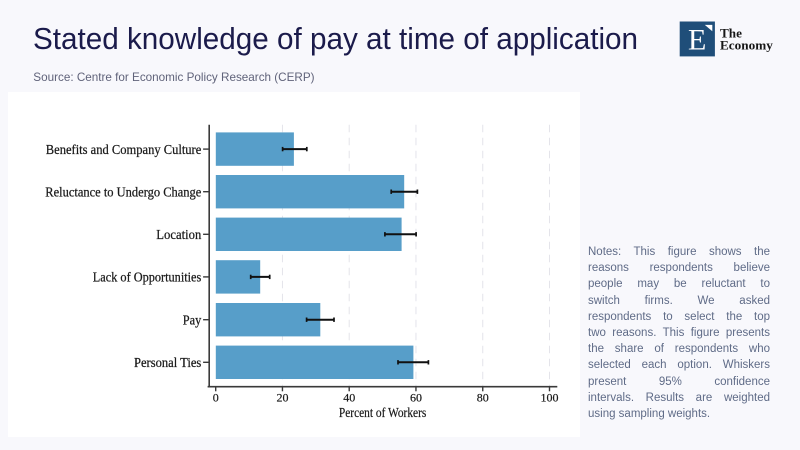 This screenshot has height=450, width=800. I want to click on svg-text: Personal Ties, so click(167, 363).